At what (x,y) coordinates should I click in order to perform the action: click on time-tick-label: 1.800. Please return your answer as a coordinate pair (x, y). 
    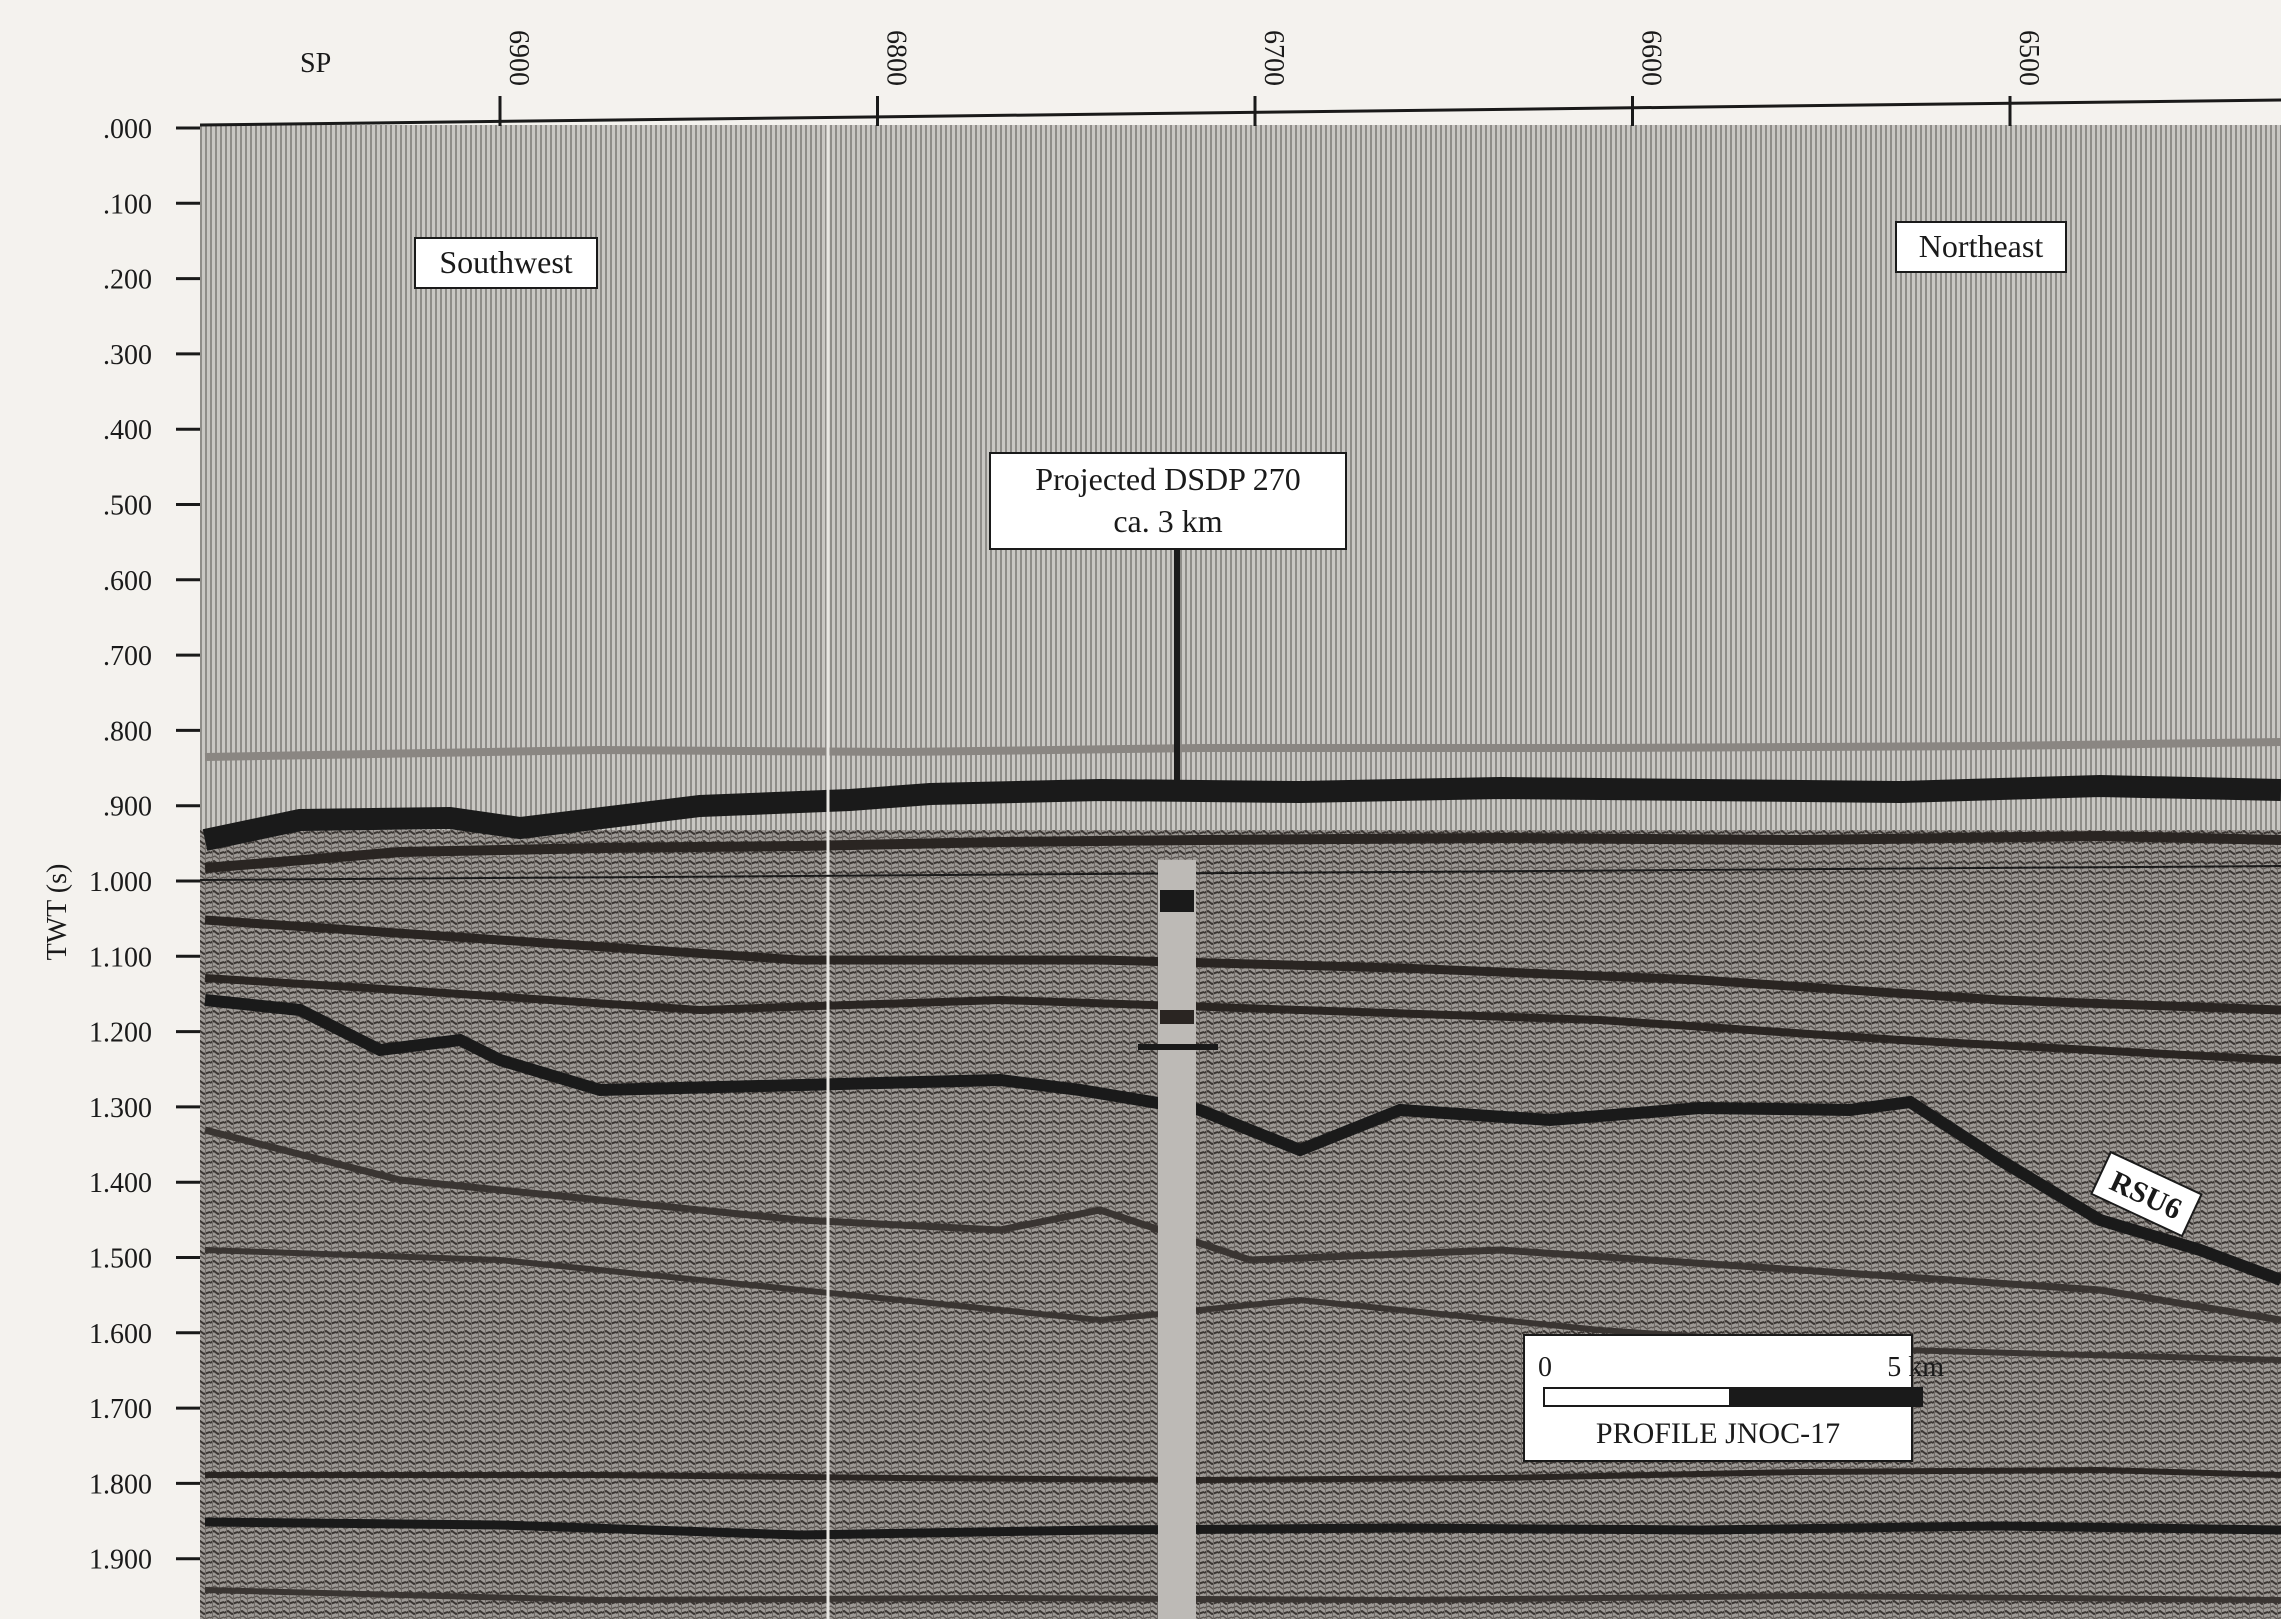
    Looking at the image, I should click on (120, 1484).